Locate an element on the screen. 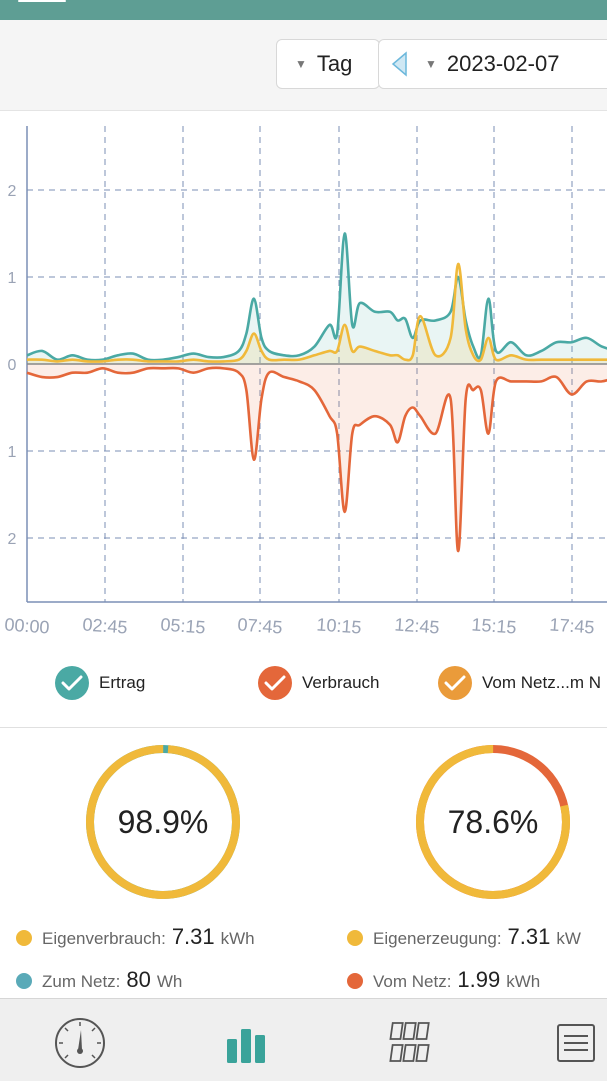 The height and width of the screenshot is (1081, 607). grid-icon is located at coordinates (409, 1042).